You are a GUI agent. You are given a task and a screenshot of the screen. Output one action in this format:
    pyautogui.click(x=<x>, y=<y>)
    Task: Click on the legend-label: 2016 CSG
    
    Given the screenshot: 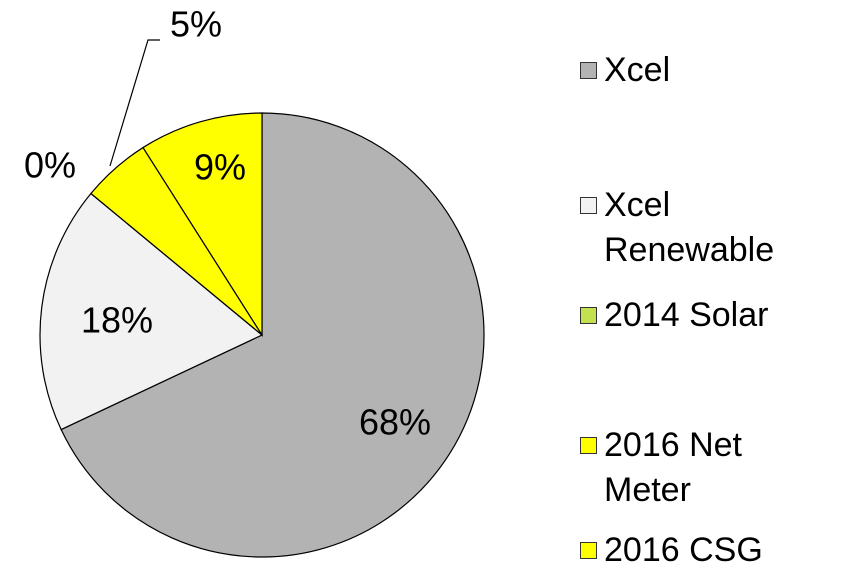 What is the action you would take?
    pyautogui.click(x=683, y=550)
    